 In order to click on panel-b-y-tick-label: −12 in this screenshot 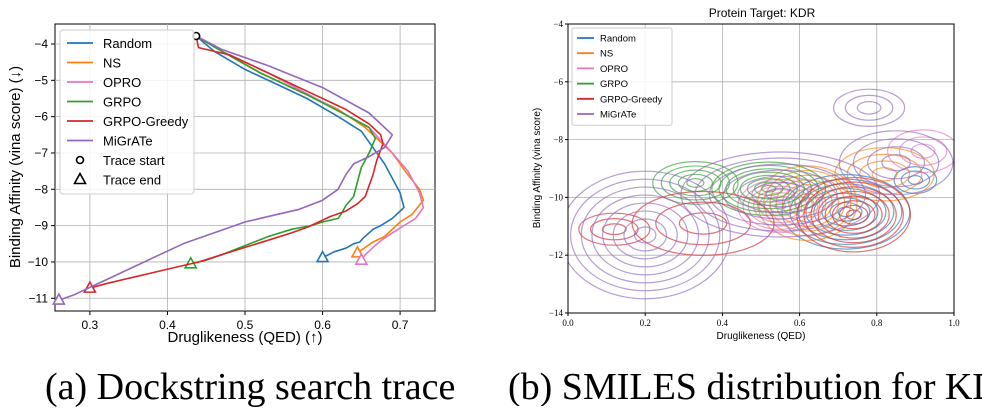, I will do `click(556, 255)`.